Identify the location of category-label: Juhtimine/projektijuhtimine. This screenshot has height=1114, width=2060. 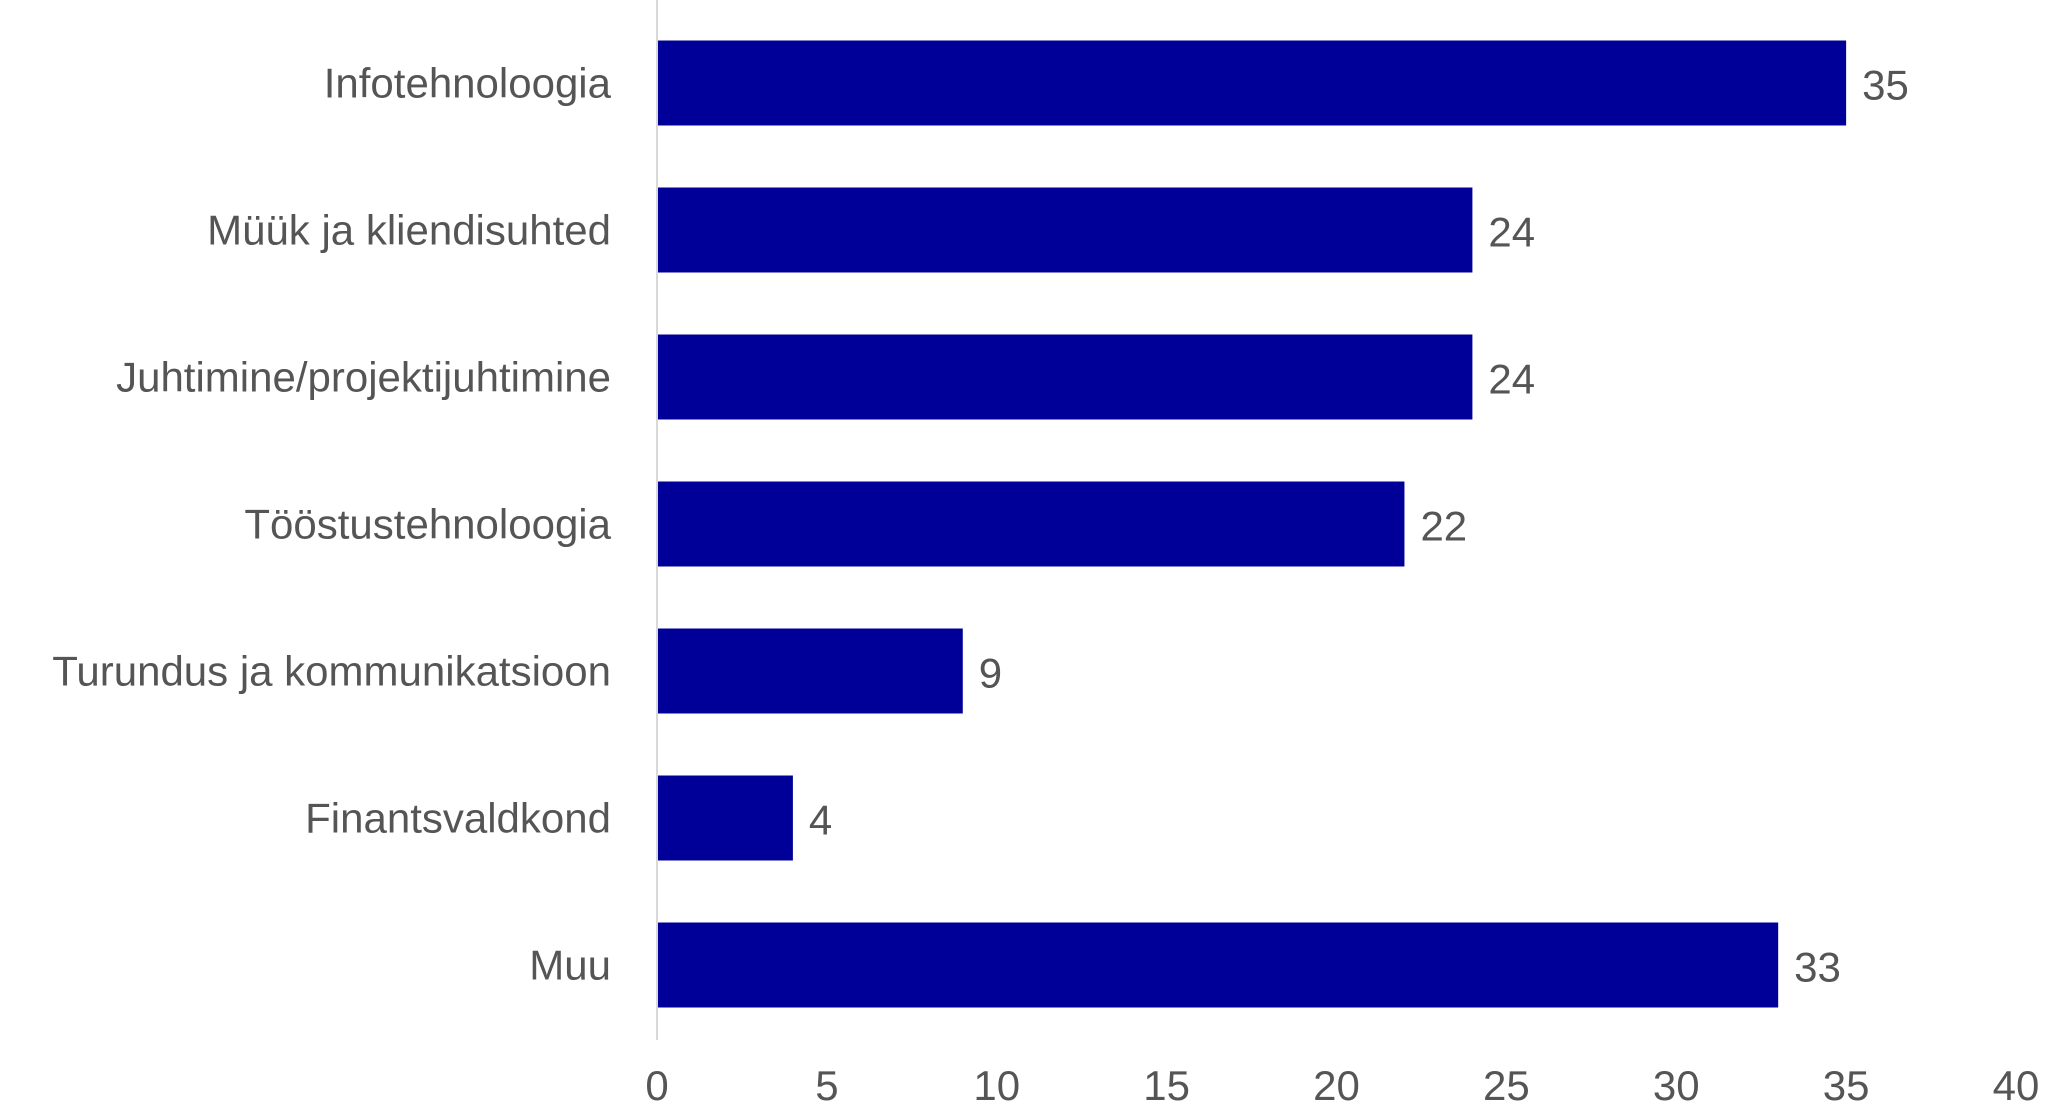
(363, 377).